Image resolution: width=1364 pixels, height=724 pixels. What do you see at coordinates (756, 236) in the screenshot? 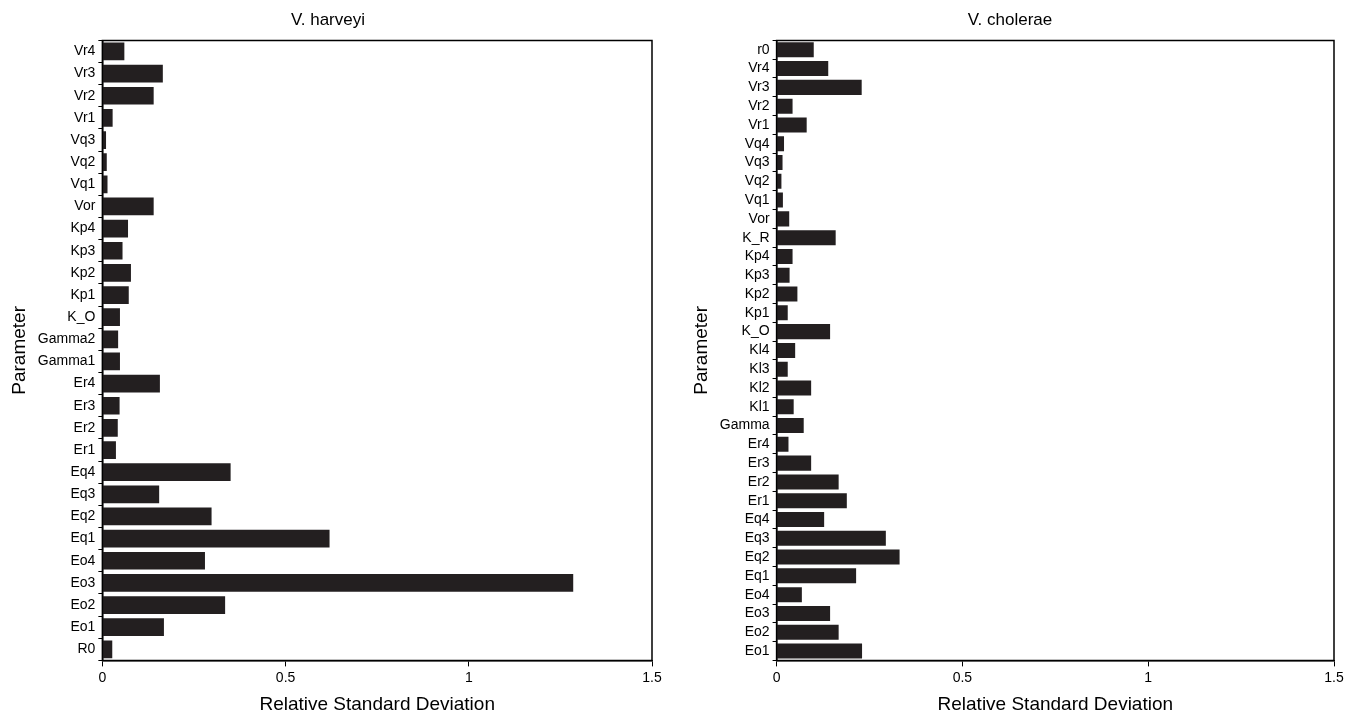
I see `y-tick-label: K_R` at bounding box center [756, 236].